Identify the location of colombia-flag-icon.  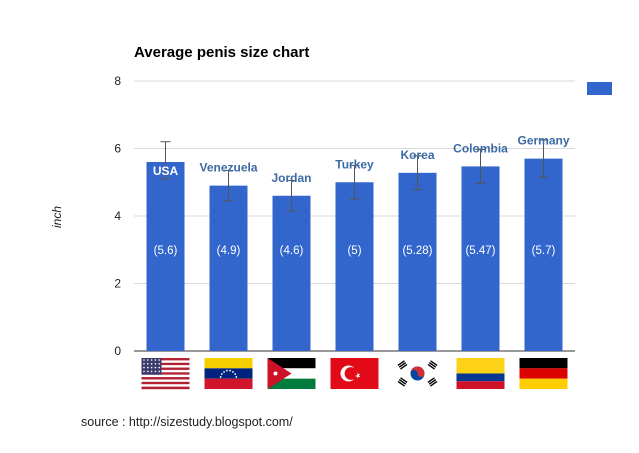
(480, 373).